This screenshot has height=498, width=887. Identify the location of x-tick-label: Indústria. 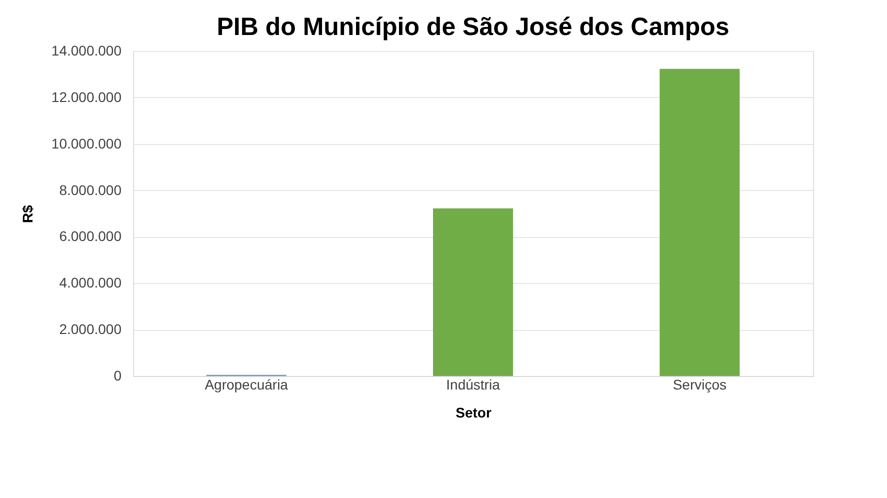
(473, 384).